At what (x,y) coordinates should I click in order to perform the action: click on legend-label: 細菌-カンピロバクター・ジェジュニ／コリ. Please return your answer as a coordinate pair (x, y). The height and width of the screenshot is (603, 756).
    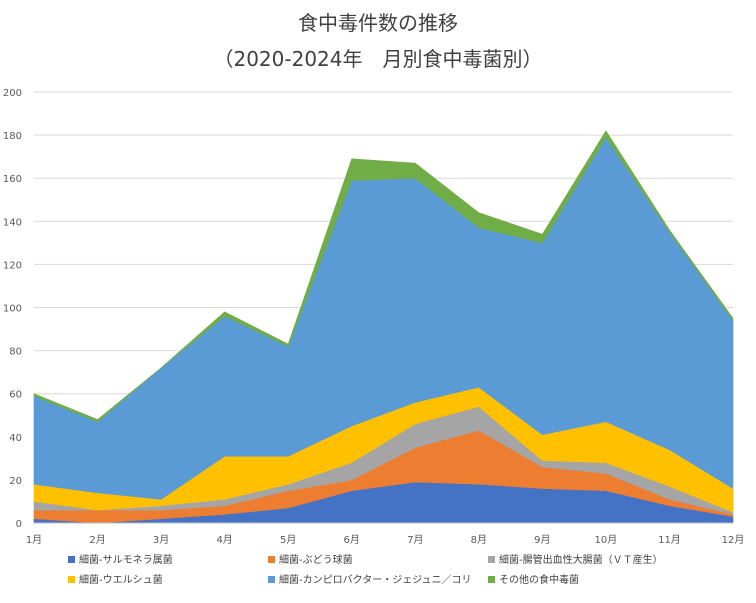
    Looking at the image, I should click on (375, 579).